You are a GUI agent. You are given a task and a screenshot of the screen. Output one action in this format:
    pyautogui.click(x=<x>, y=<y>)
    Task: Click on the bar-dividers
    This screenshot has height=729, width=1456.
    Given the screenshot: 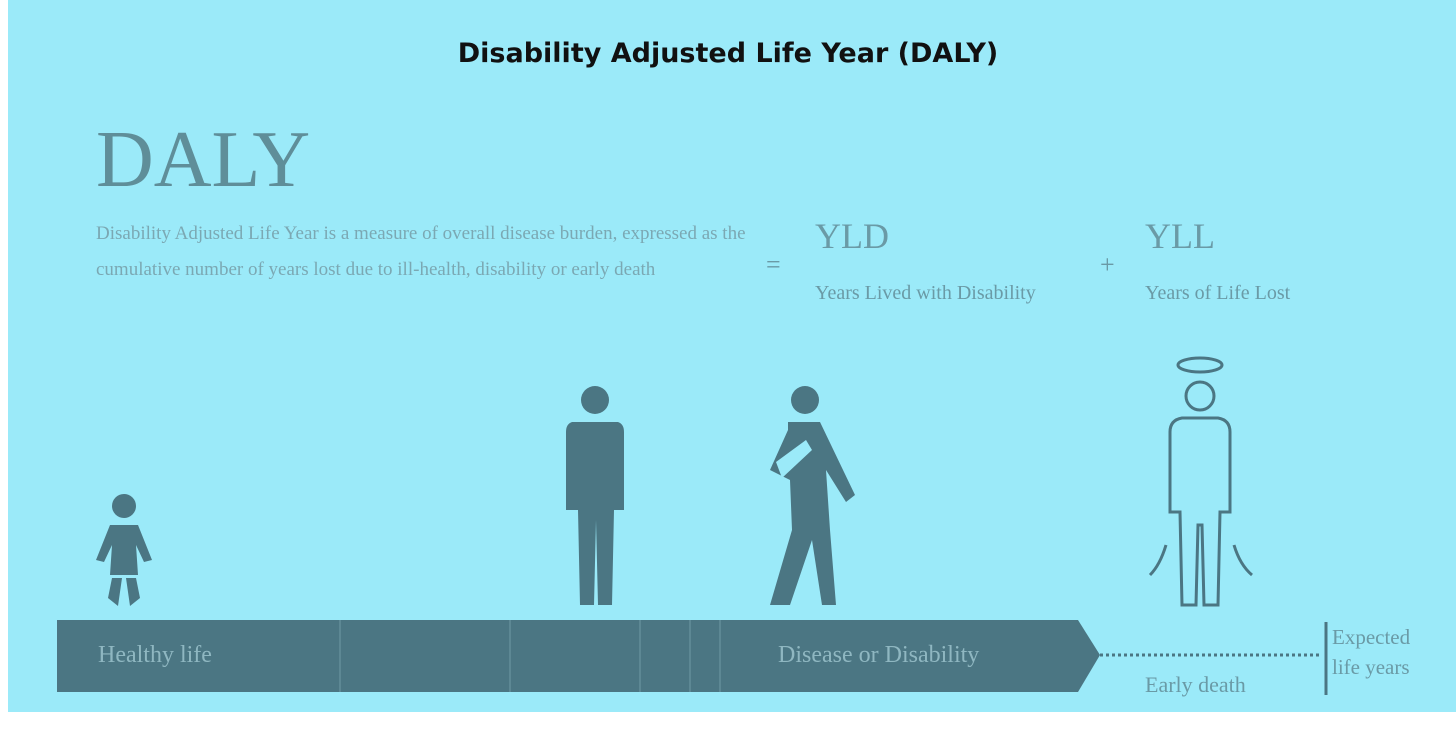 What is the action you would take?
    pyautogui.click(x=530, y=656)
    